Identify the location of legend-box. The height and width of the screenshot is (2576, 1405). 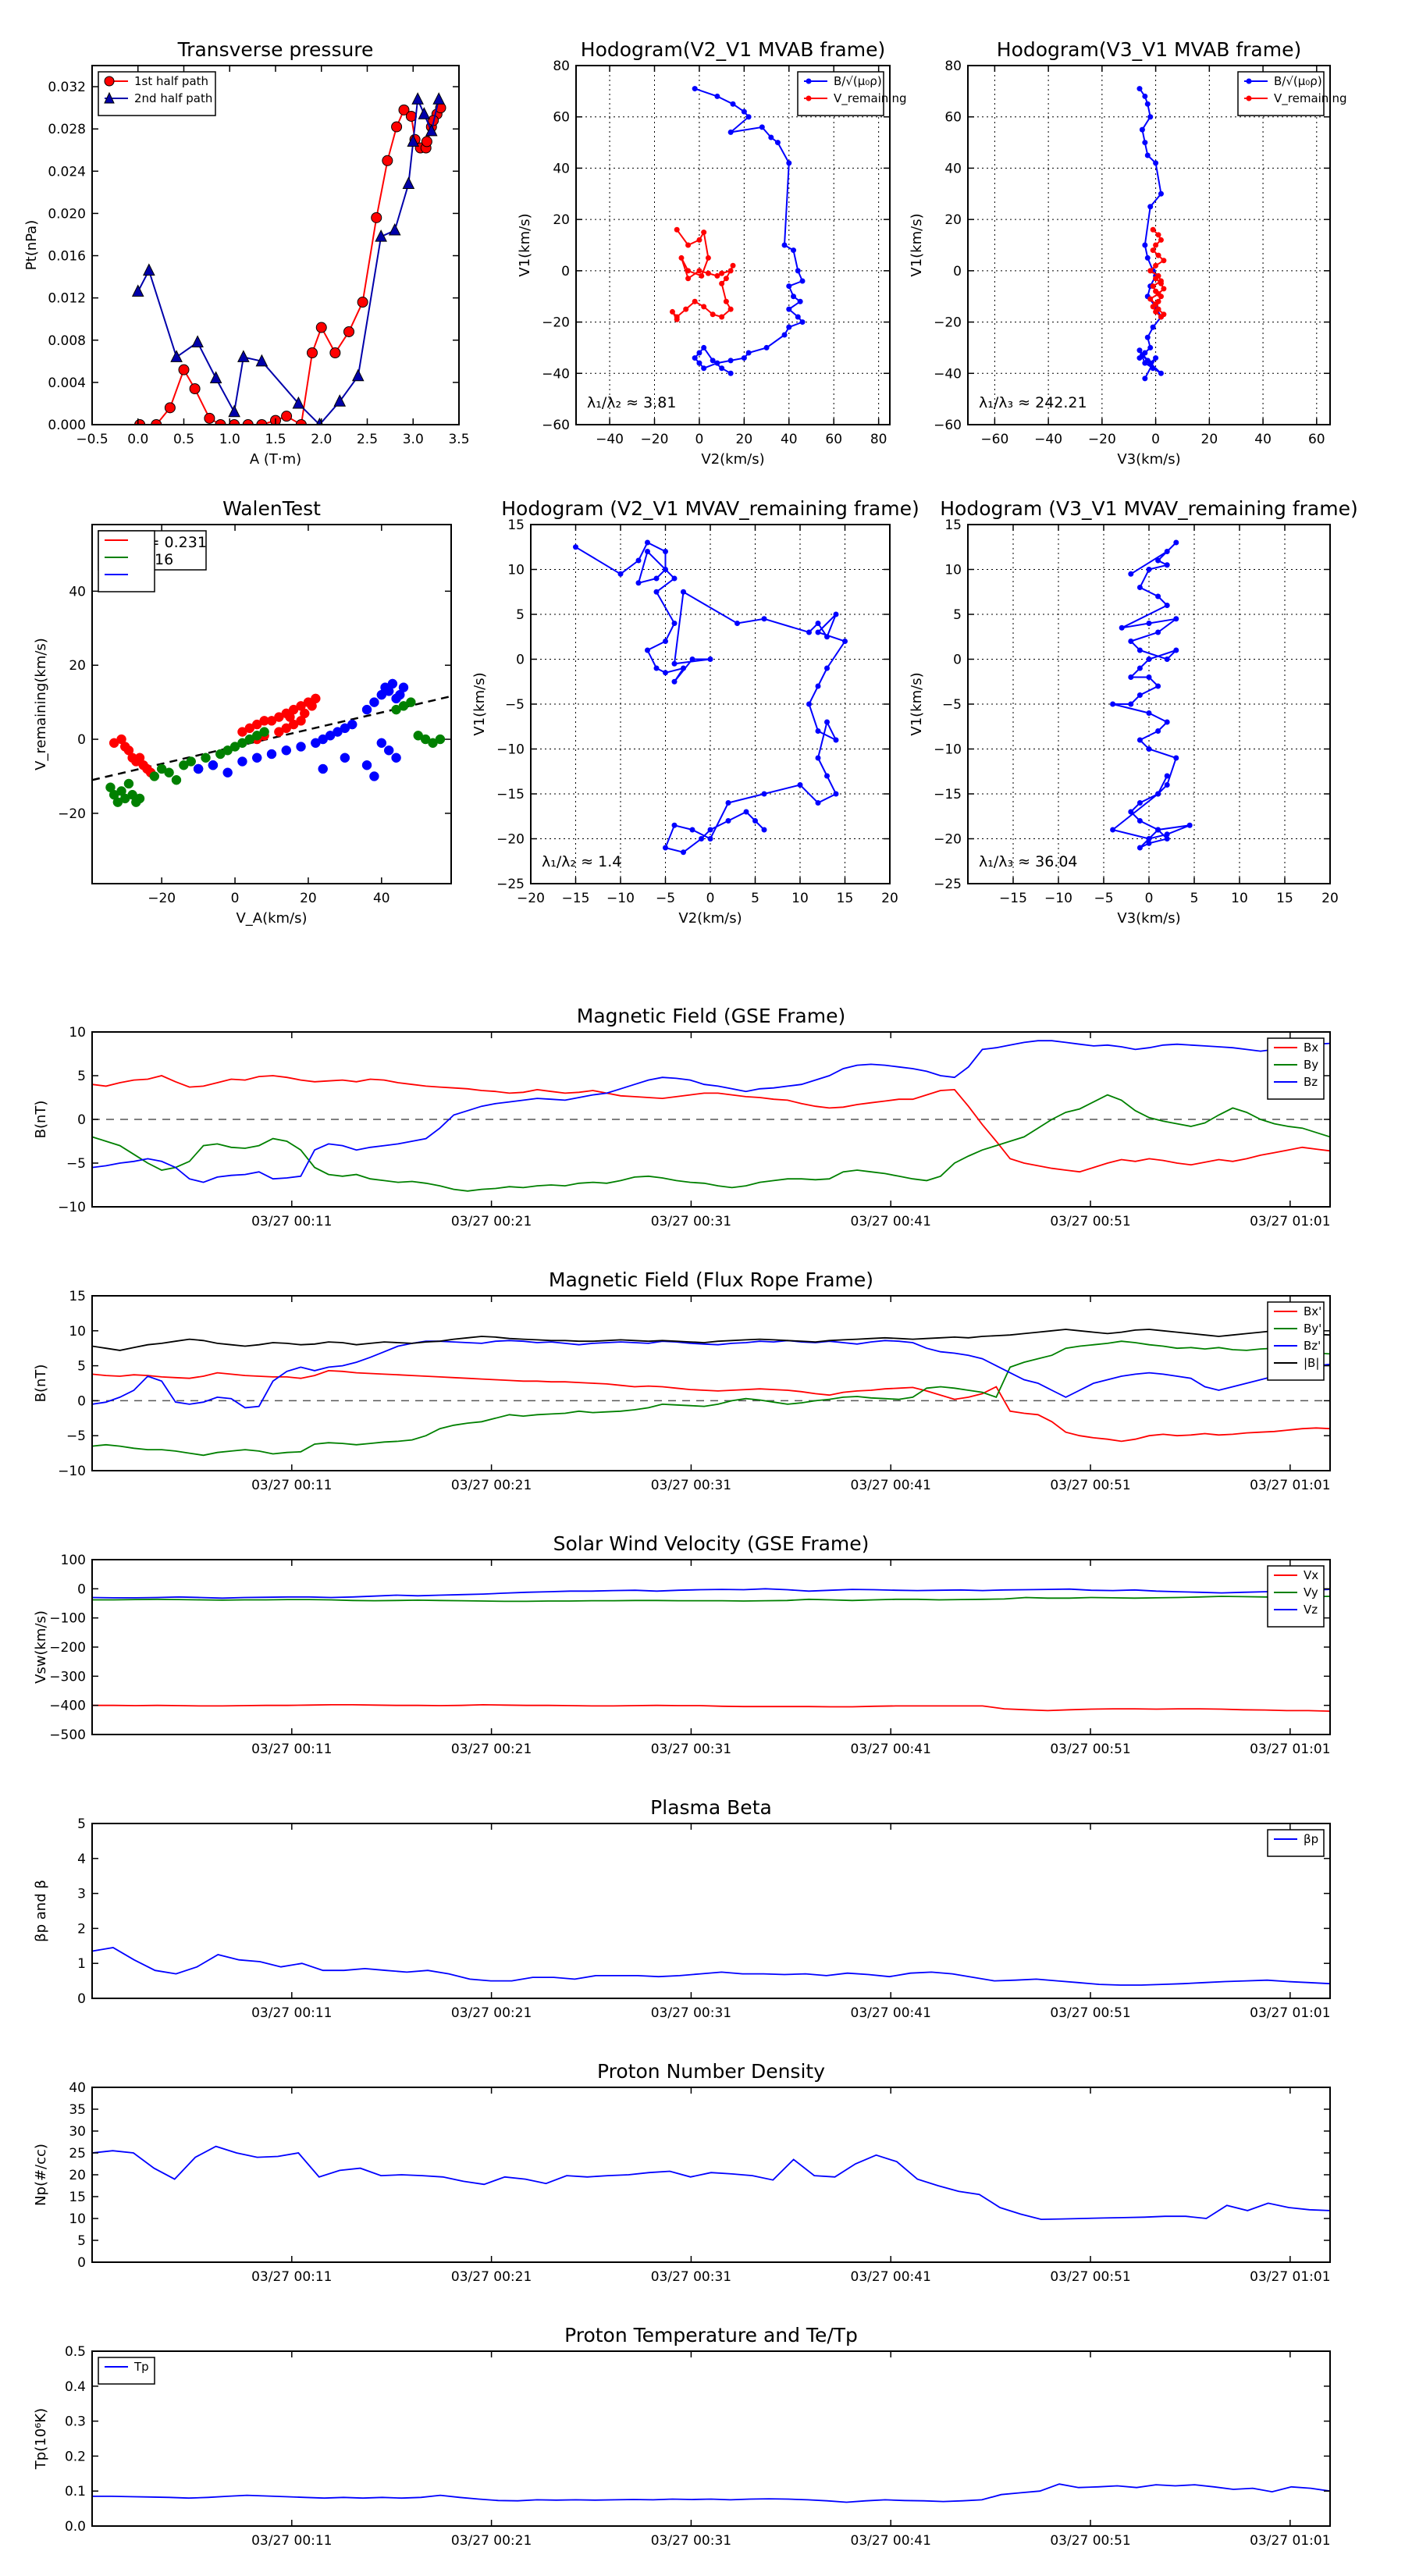
(840, 93).